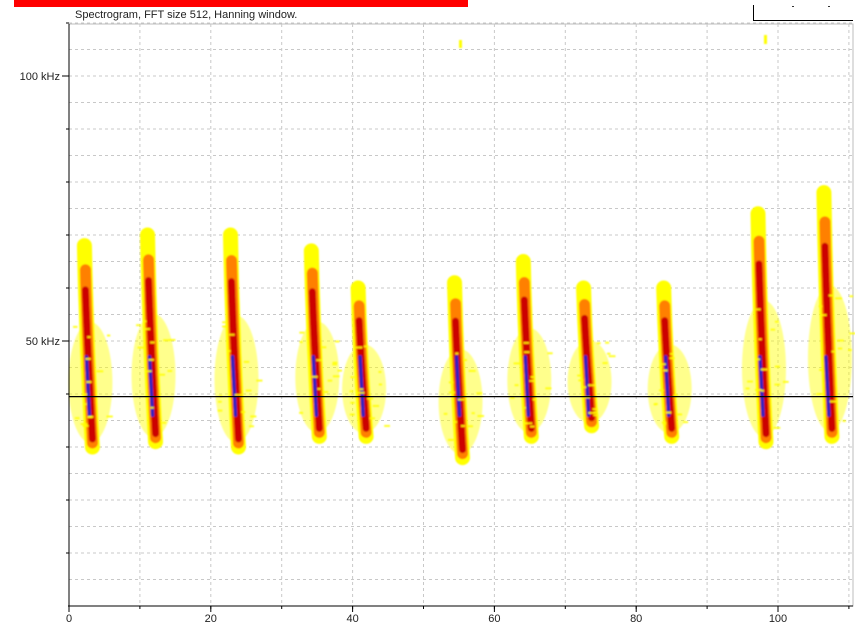  I want to click on x-tick-label: 80, so click(636, 618).